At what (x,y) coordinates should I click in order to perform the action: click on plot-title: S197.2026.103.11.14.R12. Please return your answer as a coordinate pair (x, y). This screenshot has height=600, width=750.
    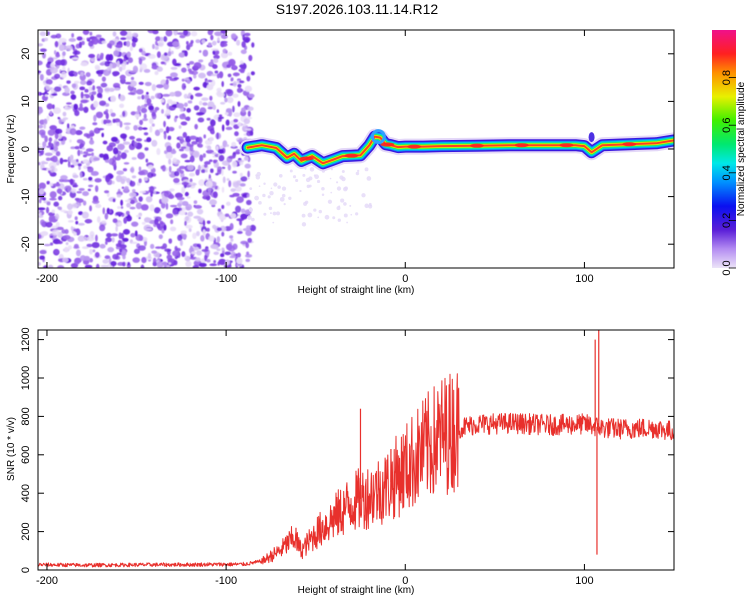
    Looking at the image, I should click on (357, 9).